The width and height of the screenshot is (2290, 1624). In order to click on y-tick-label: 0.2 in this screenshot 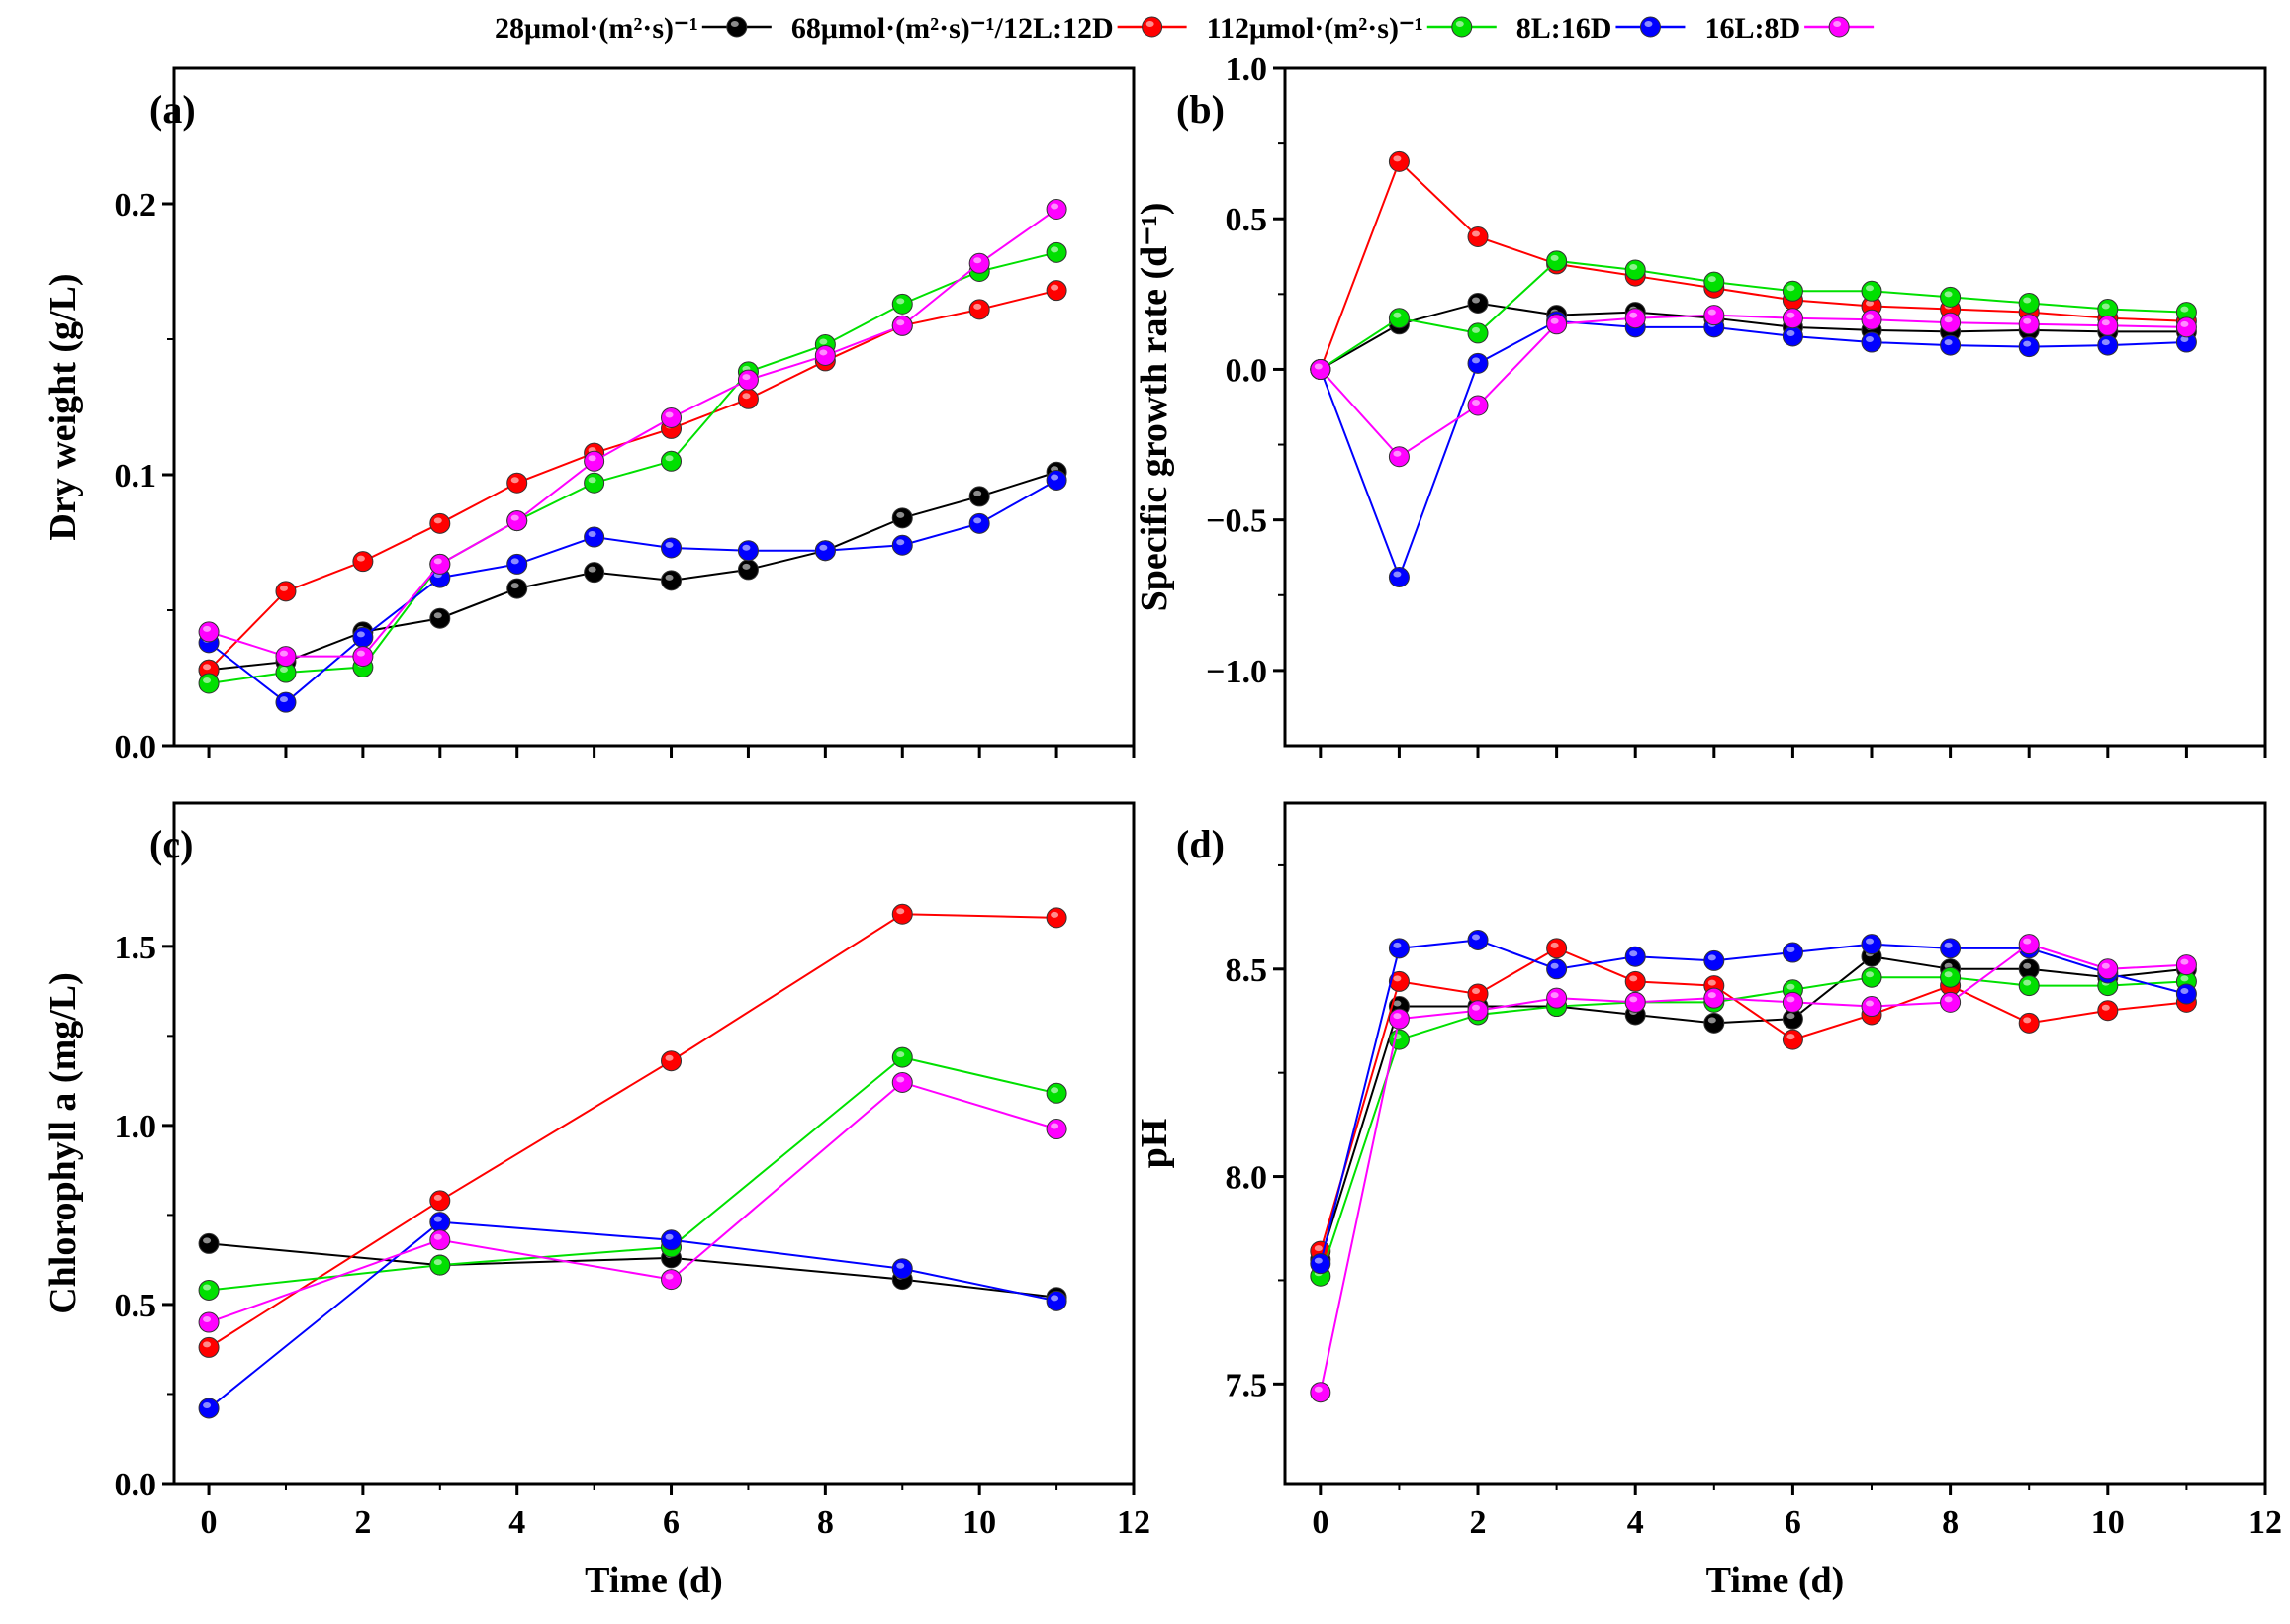, I will do `click(136, 205)`.